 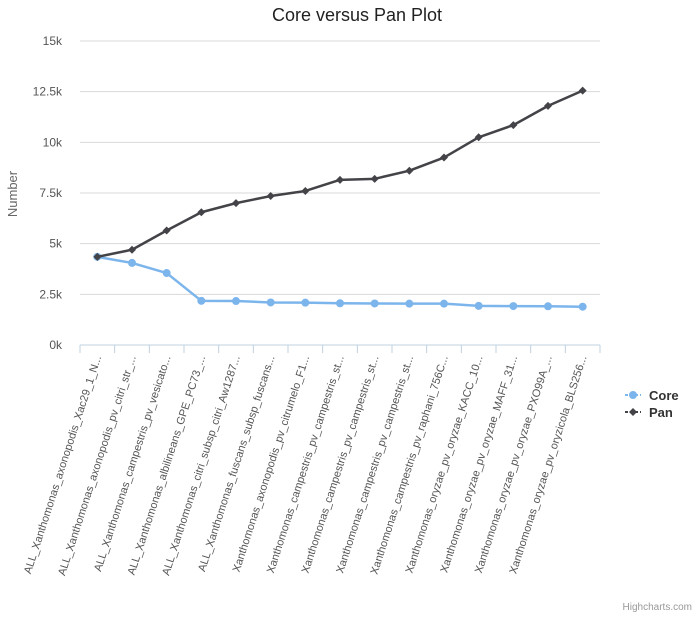 I want to click on y-tick-label: 12.5k, so click(x=48, y=92).